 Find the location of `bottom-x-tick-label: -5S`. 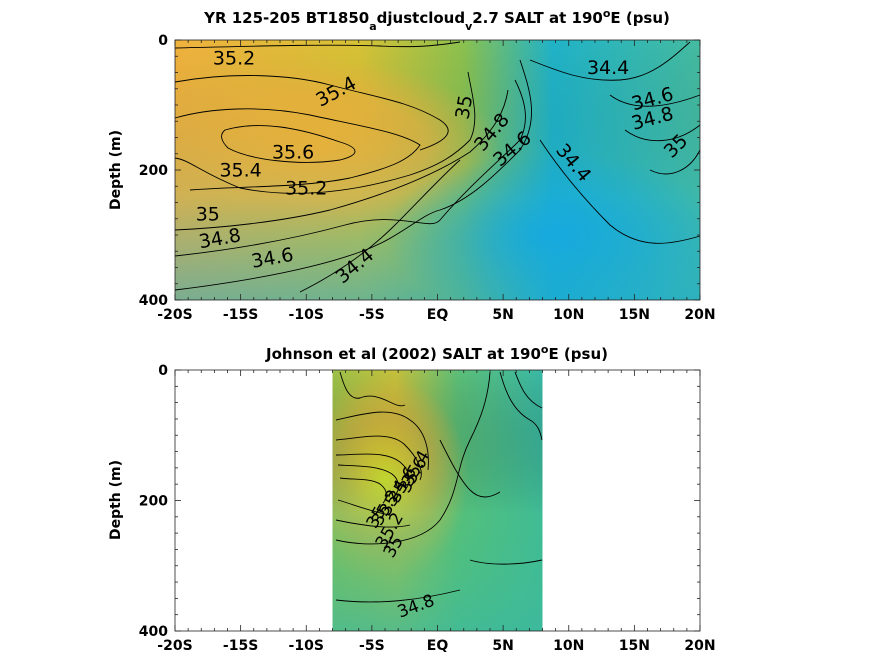

bottom-x-tick-label: -5S is located at coordinates (372, 646).